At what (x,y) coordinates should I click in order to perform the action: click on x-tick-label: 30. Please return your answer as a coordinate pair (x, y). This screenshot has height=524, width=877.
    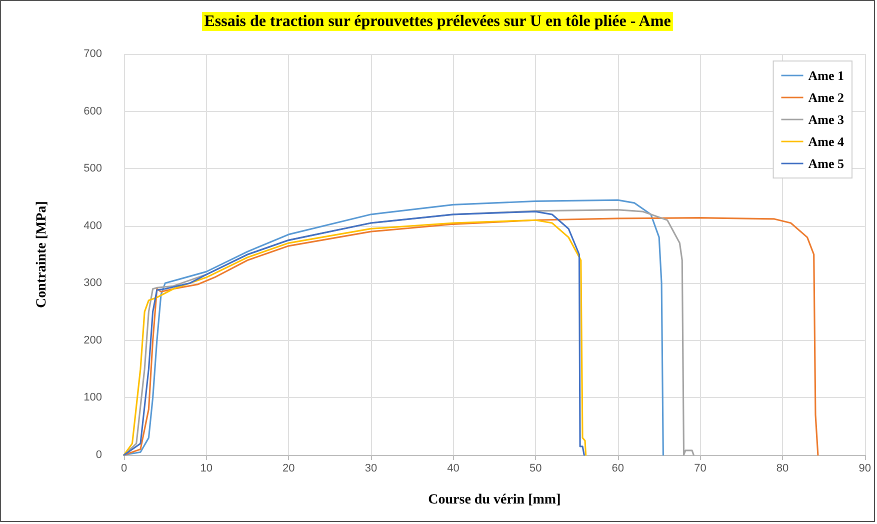
    Looking at the image, I should click on (371, 468).